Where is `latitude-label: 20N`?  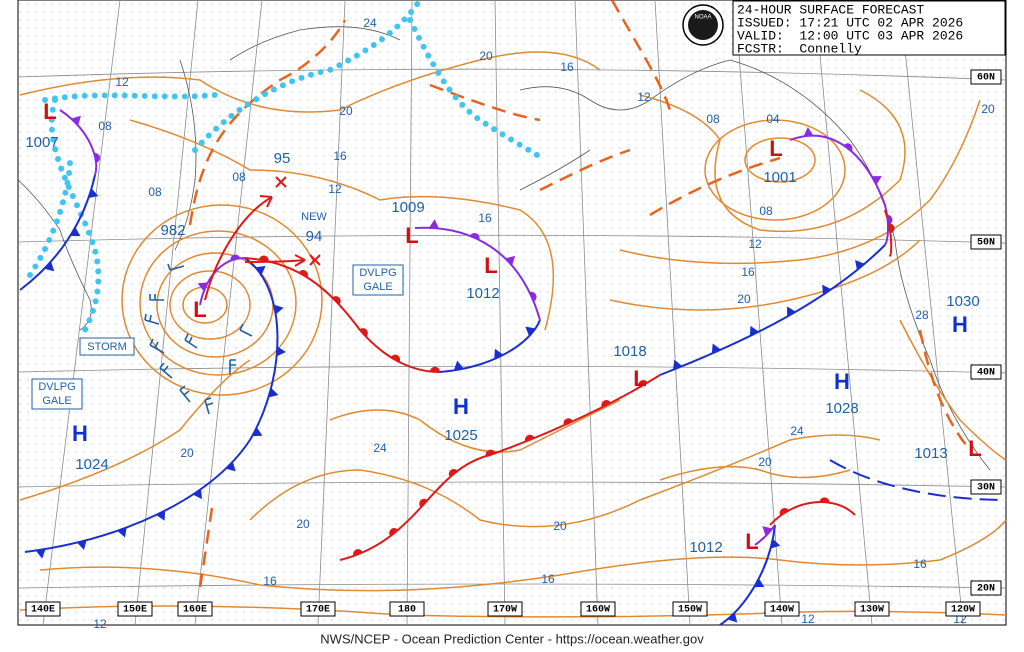
latitude-label: 20N is located at coordinates (986, 589).